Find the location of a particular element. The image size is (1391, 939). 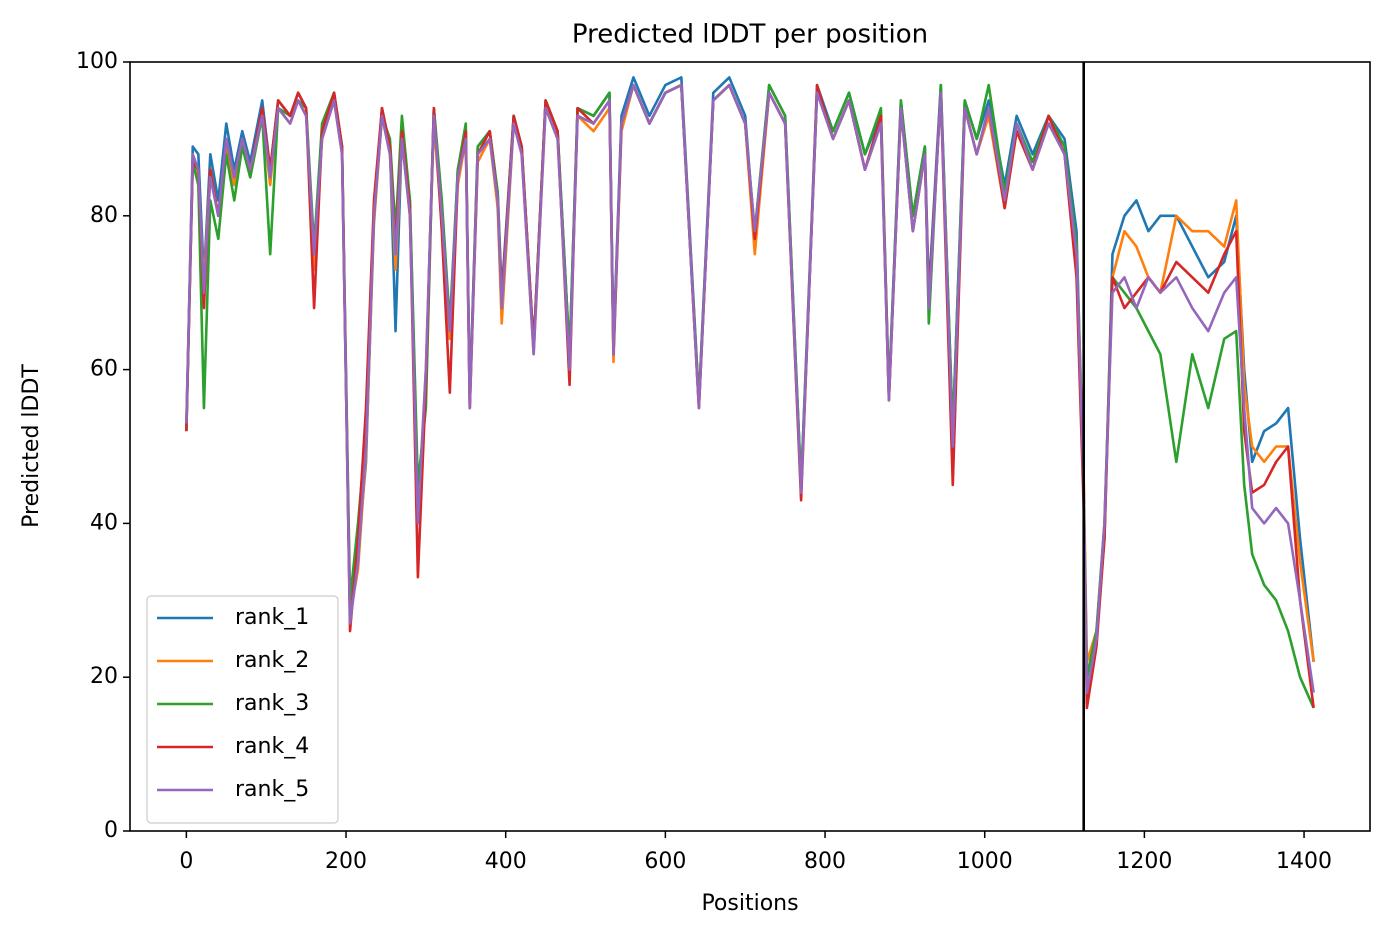

y-axis-label: Predicted lDDT is located at coordinates (31, 446).